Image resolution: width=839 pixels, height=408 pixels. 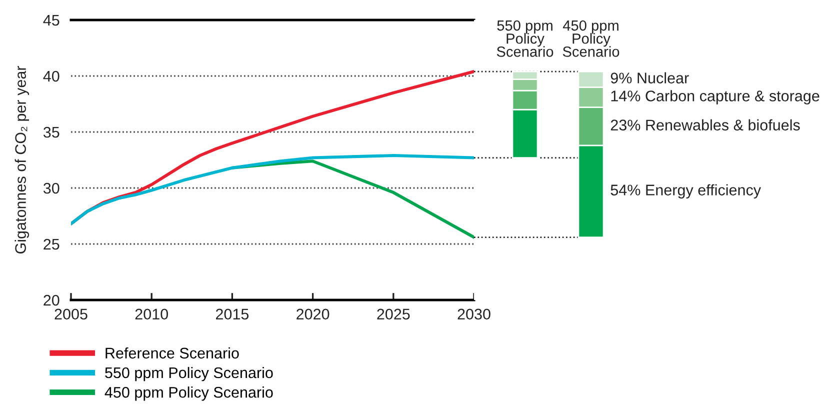 What do you see at coordinates (474, 314) in the screenshot?
I see `x-tick-label: 2030` at bounding box center [474, 314].